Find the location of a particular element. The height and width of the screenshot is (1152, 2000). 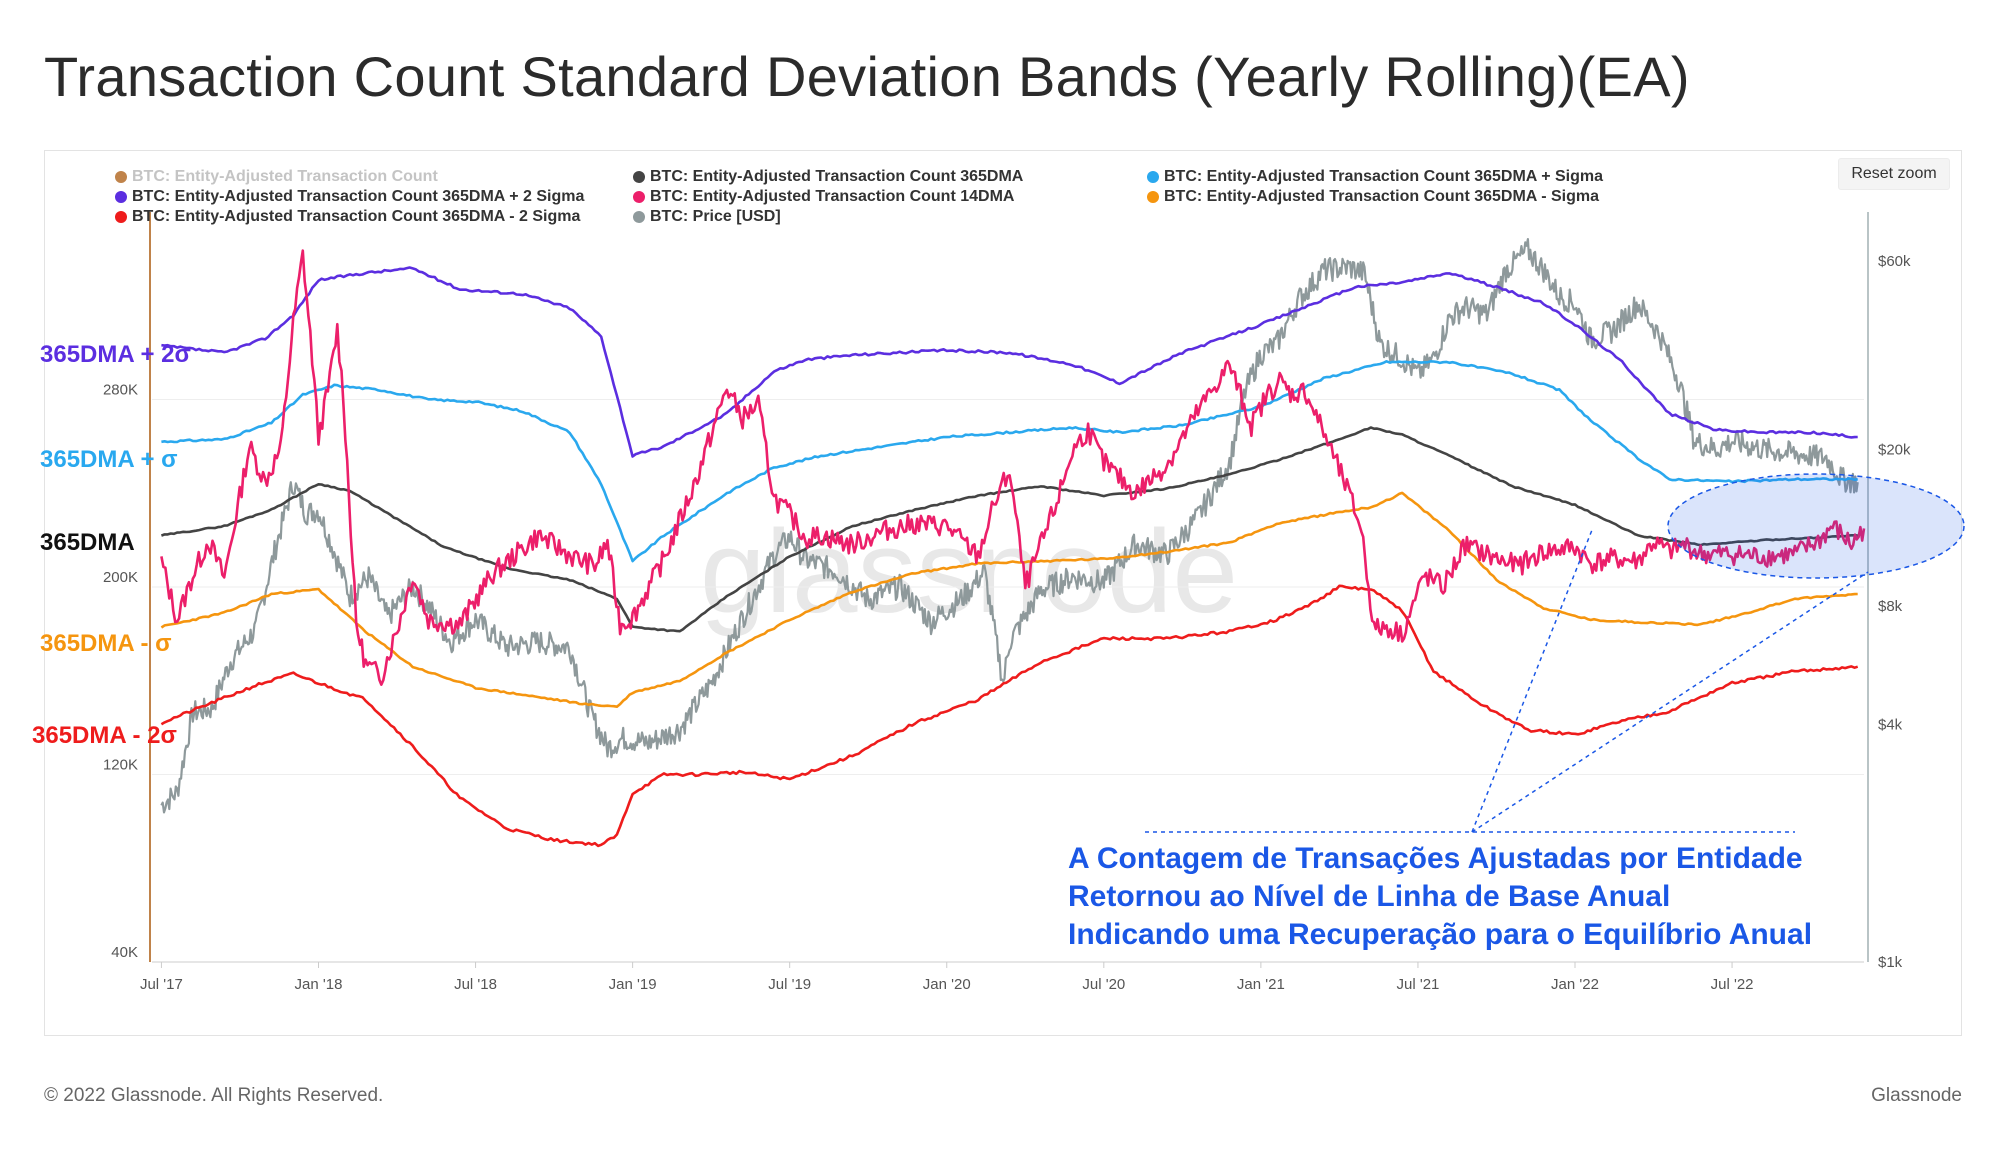

highlight-ellipse is located at coordinates (1816, 526).